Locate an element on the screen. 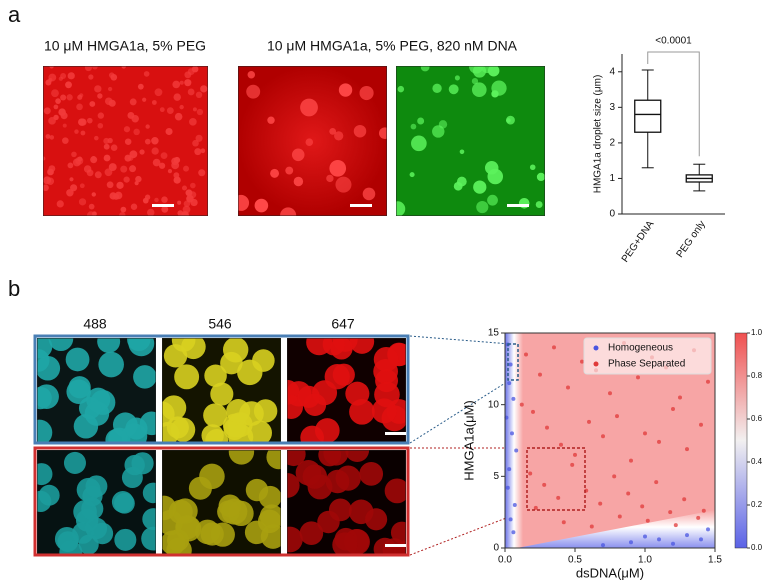  panel-label: a is located at coordinates (14, 14).